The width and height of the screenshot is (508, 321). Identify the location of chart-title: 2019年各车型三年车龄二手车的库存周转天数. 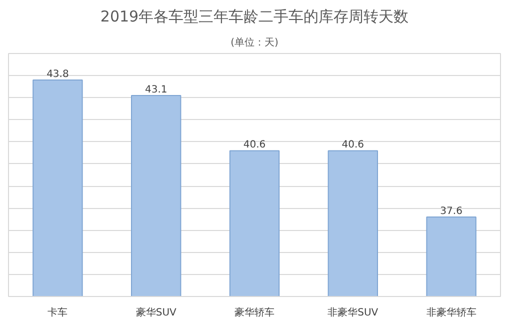
(254, 17).